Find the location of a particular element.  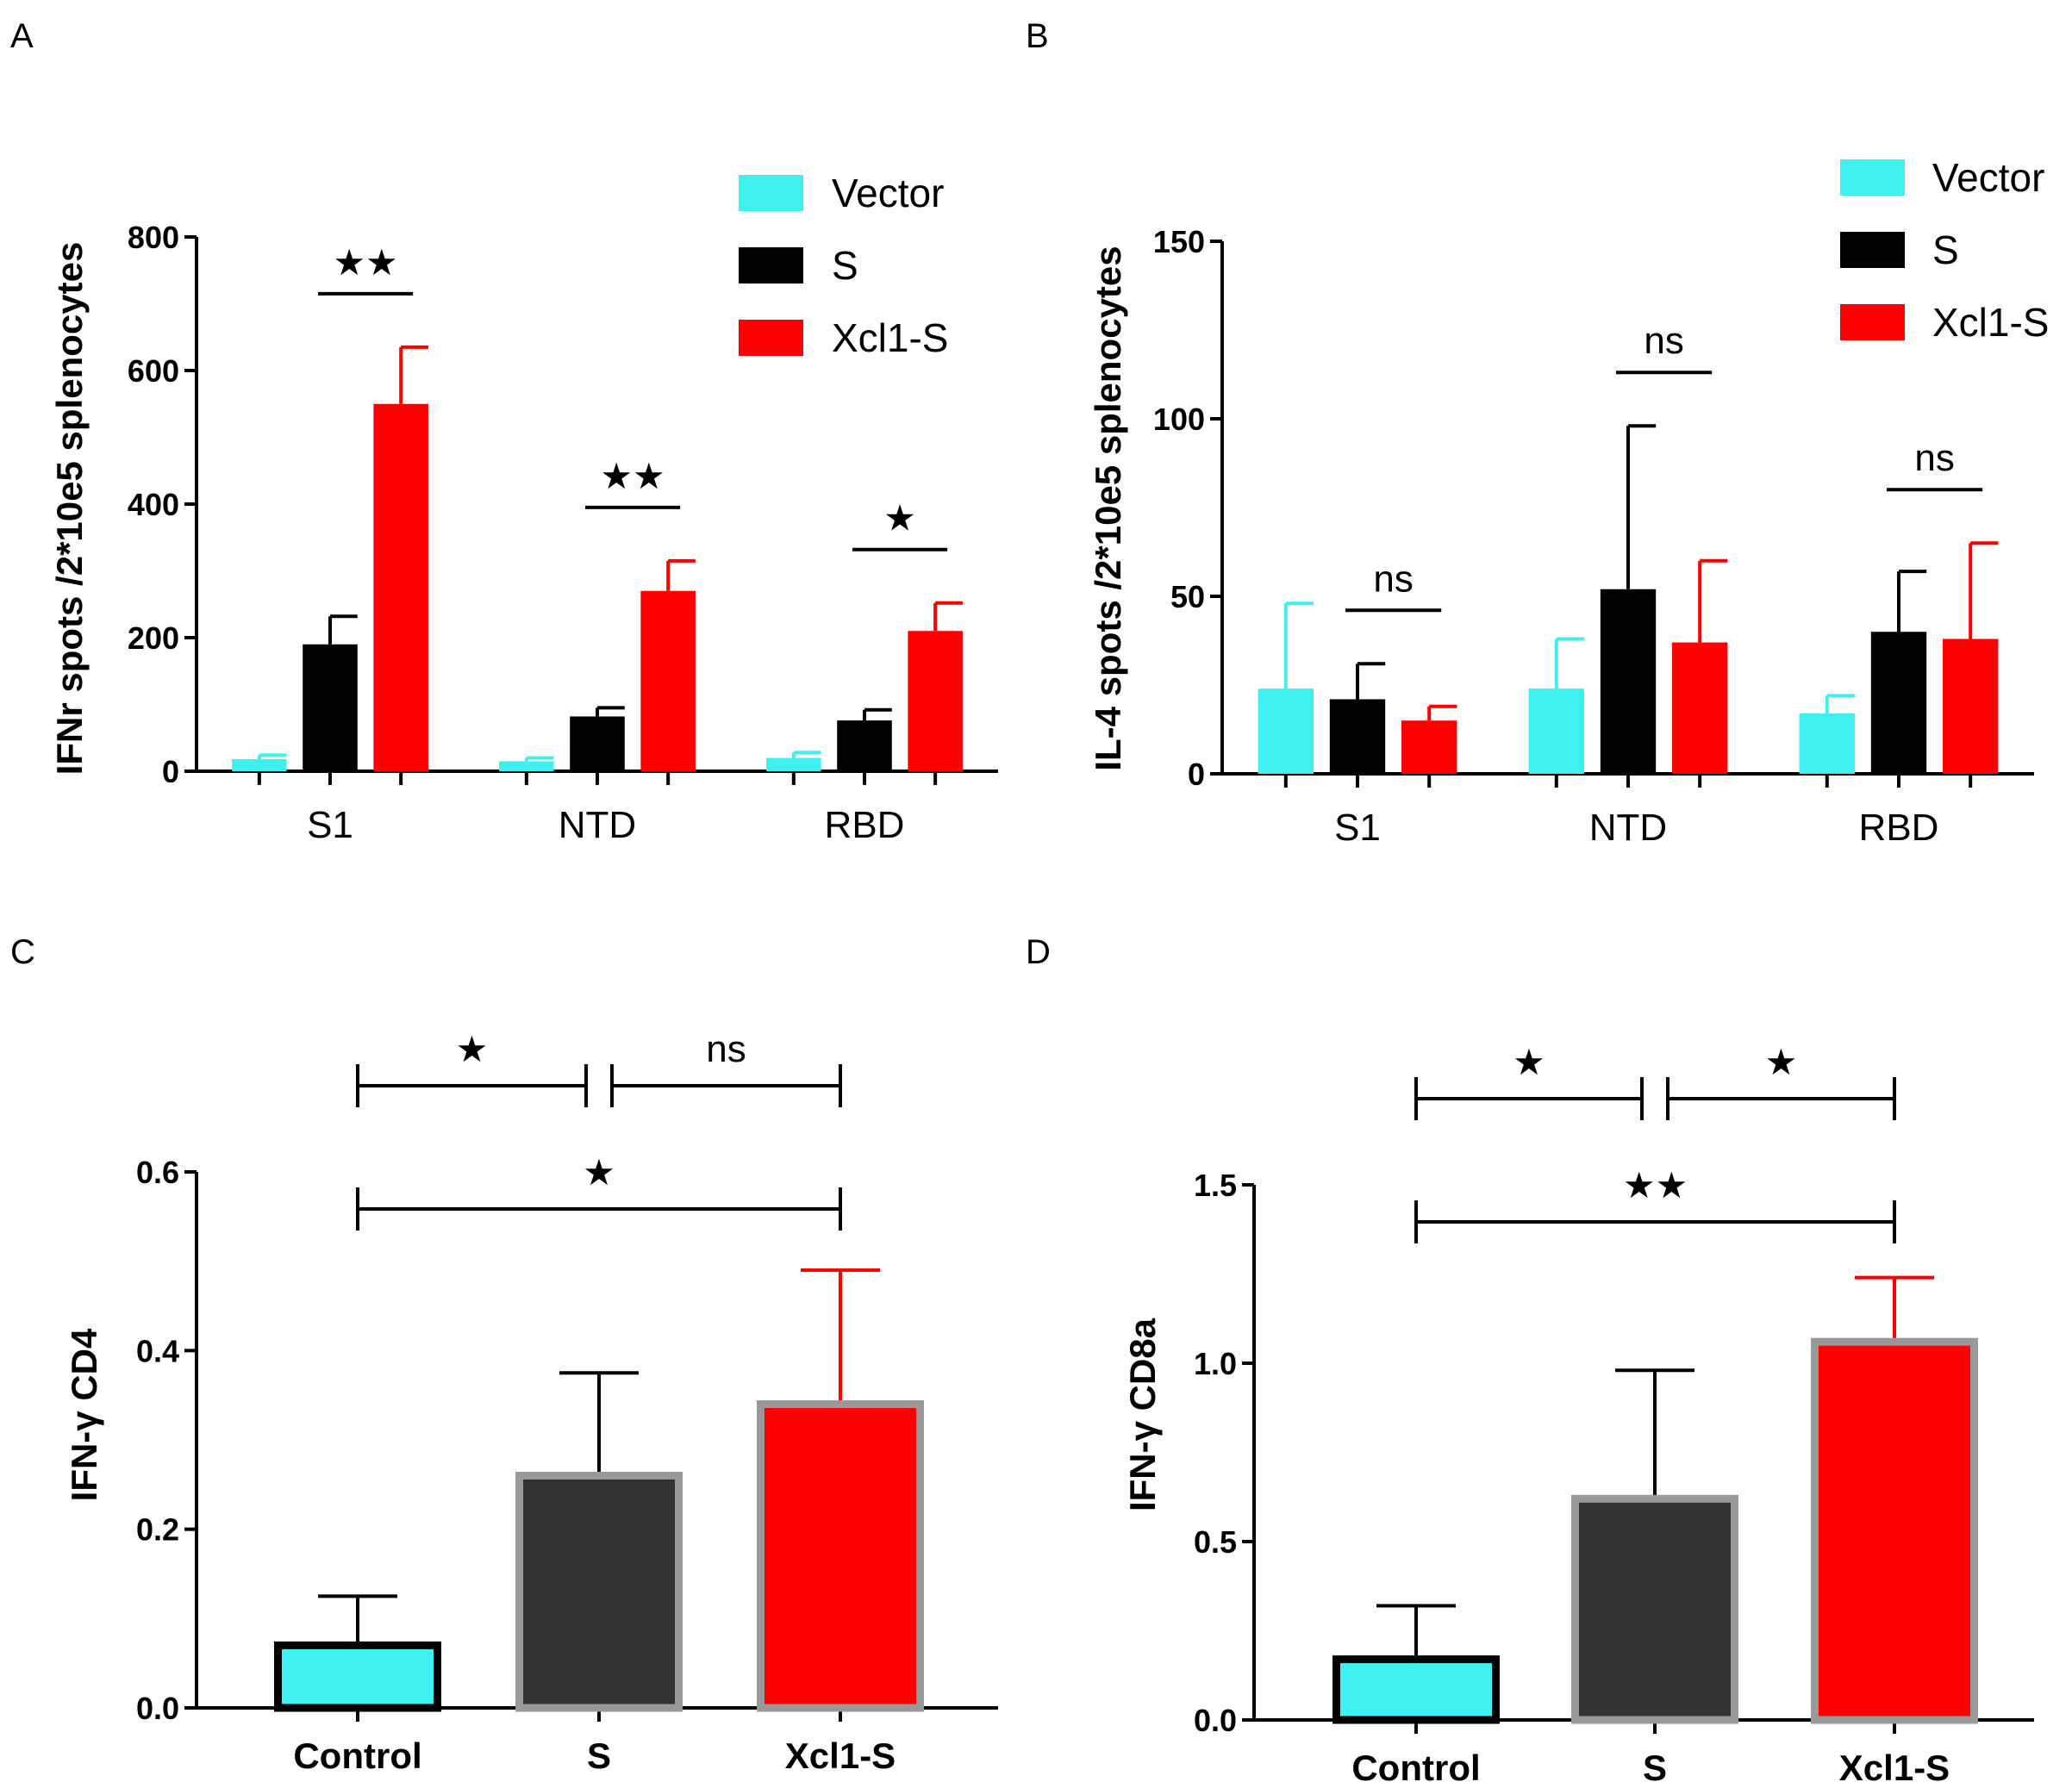

panel-d-y-tick-label-1-5: 1.5 is located at coordinates (1215, 1185).